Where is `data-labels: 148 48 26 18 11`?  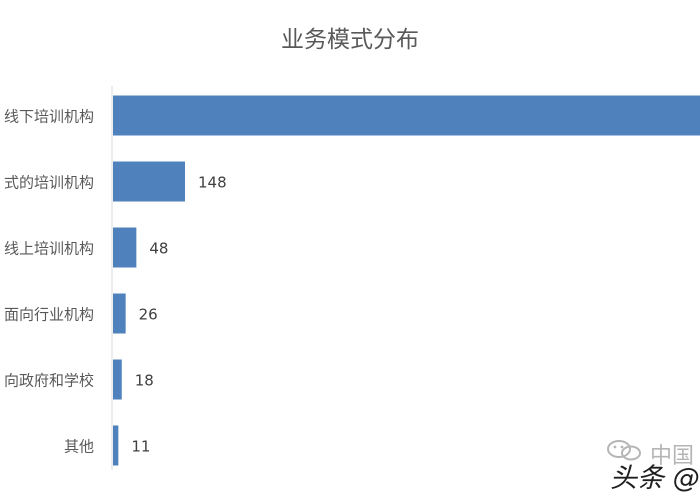
data-labels: 148 48 26 18 11 is located at coordinates (178, 315).